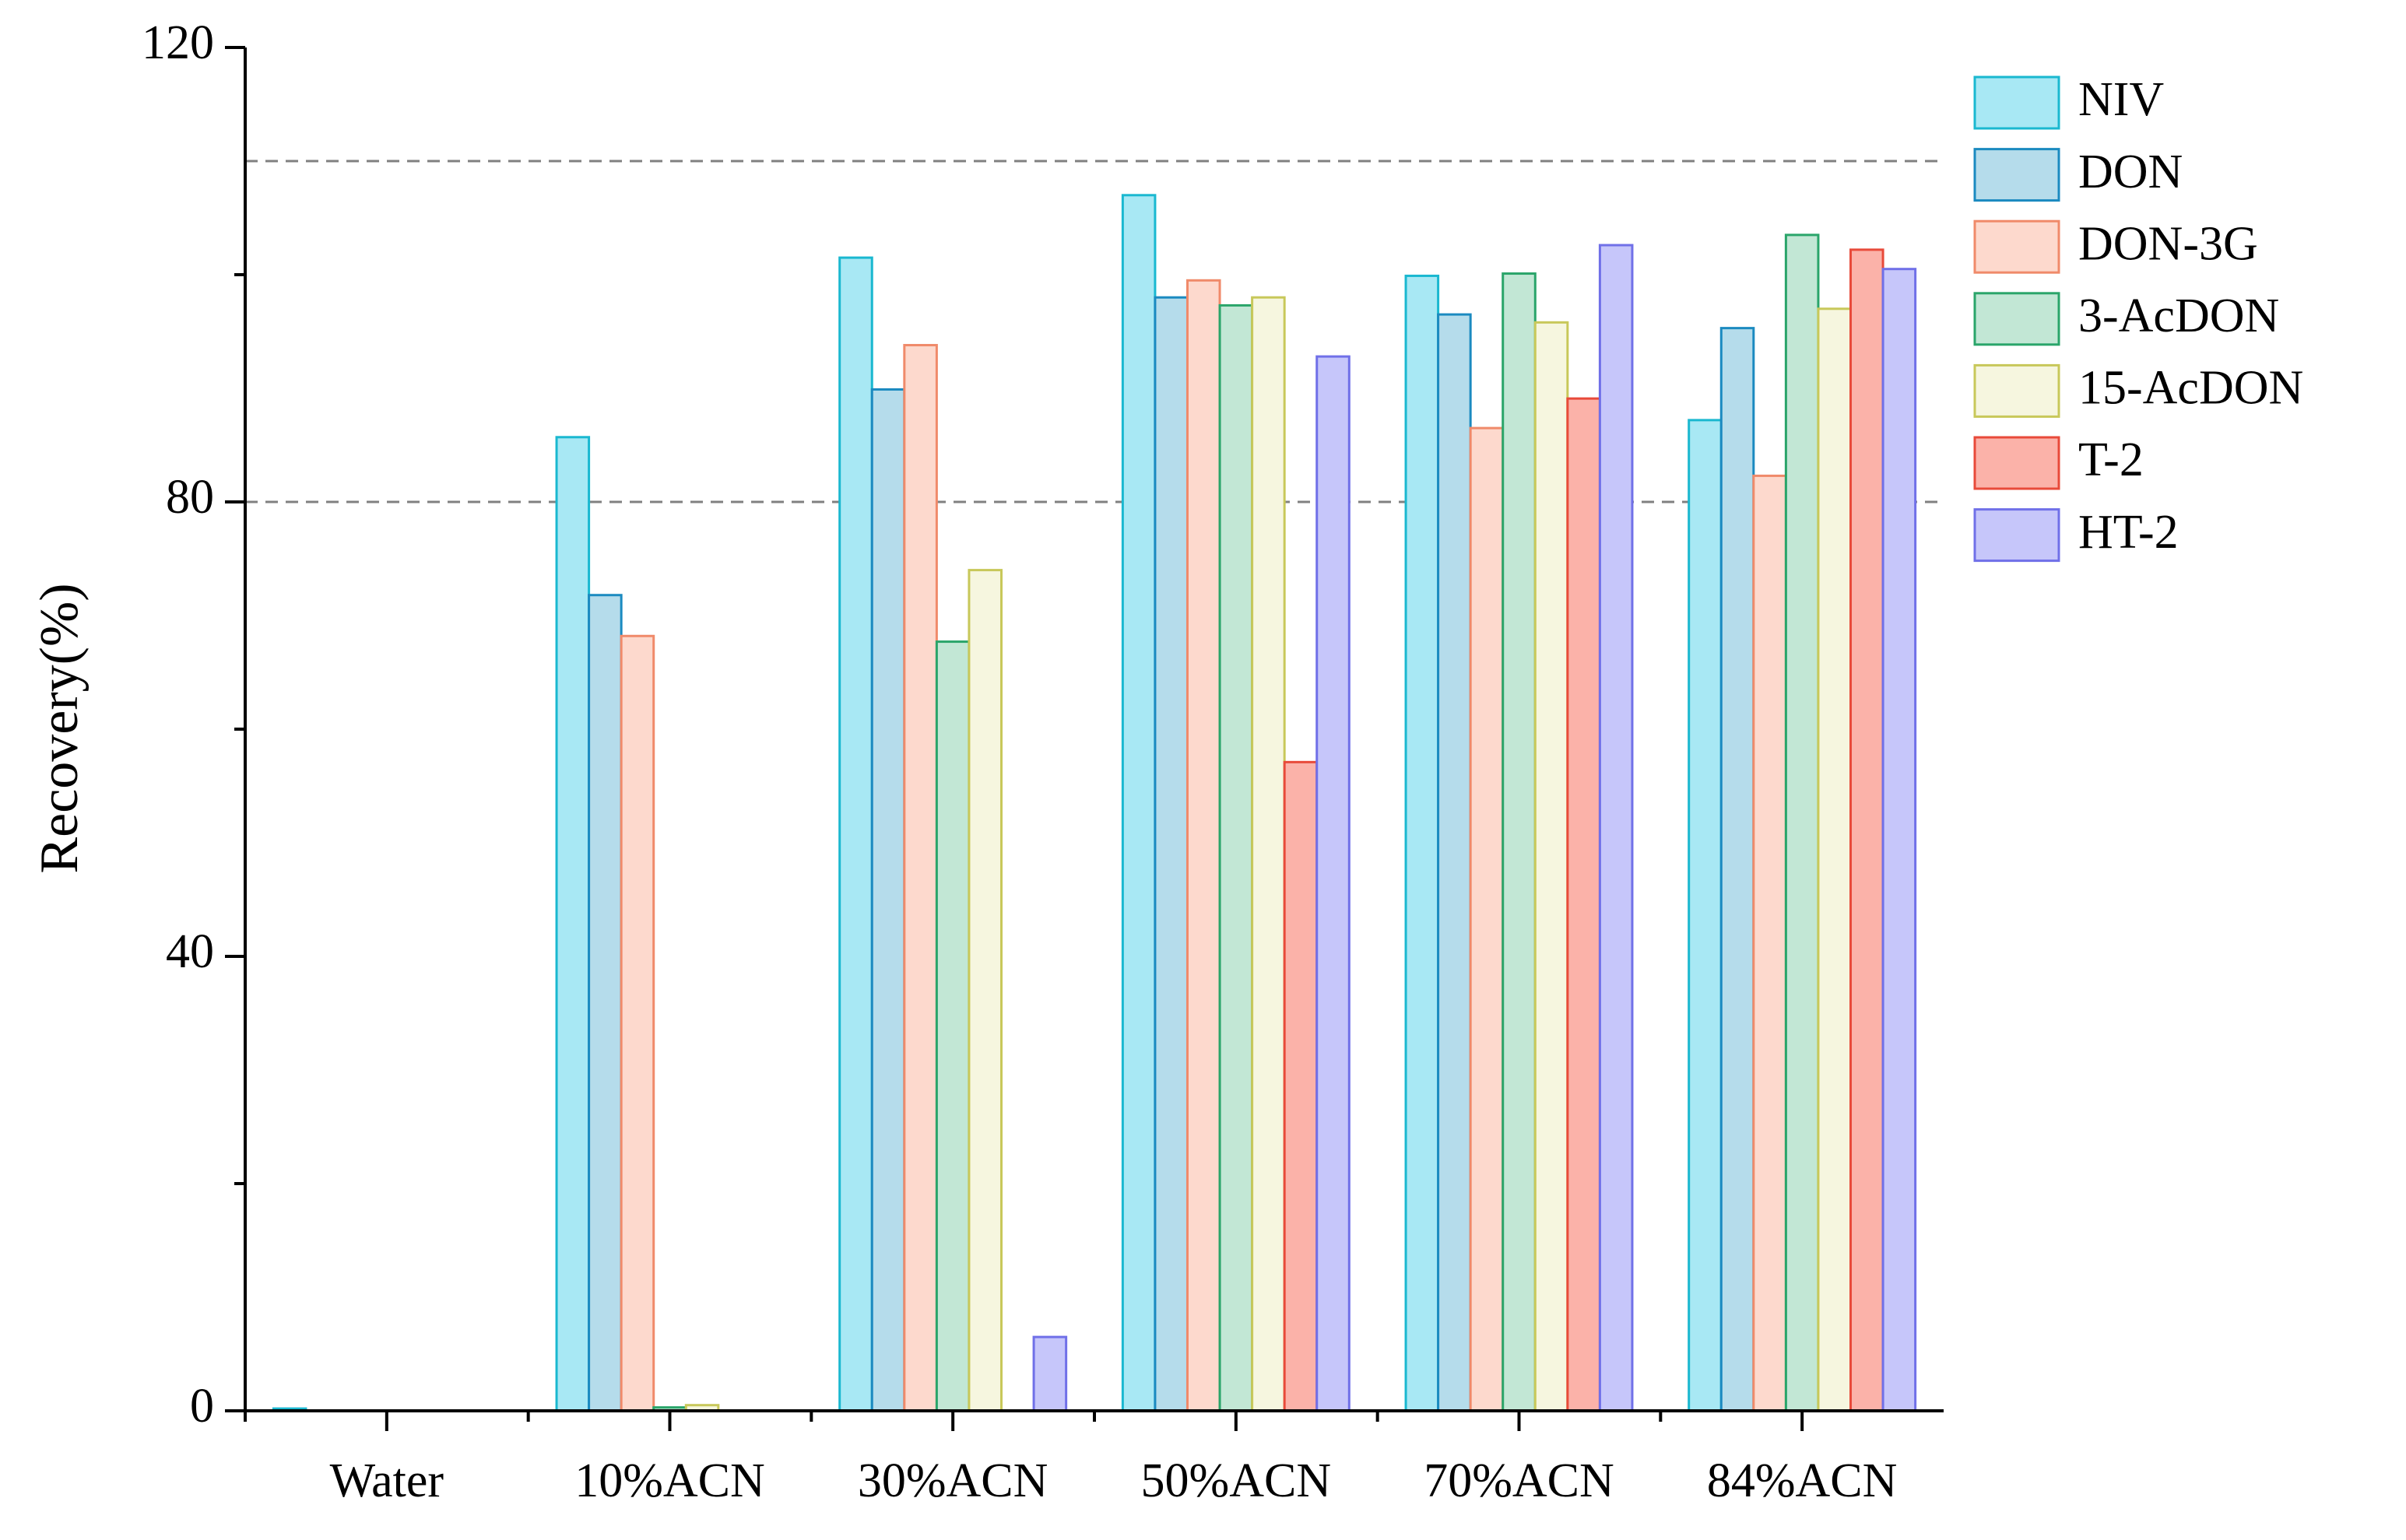 The height and width of the screenshot is (1540, 2406). Describe the element at coordinates (2190, 388) in the screenshot. I see `legend-label: 15-AcDON` at that location.